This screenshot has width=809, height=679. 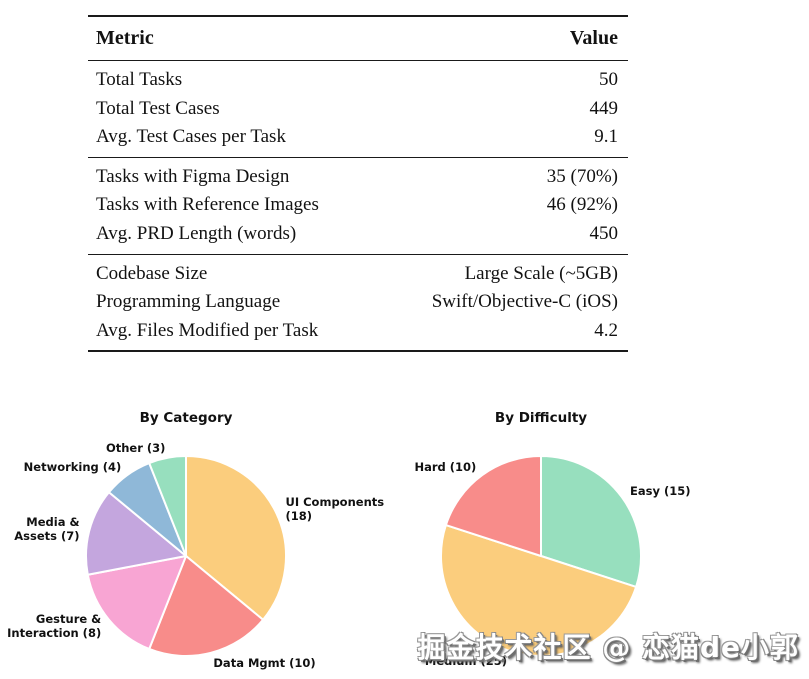 I want to click on table-row: Total Tasks 50, so click(x=358, y=80).